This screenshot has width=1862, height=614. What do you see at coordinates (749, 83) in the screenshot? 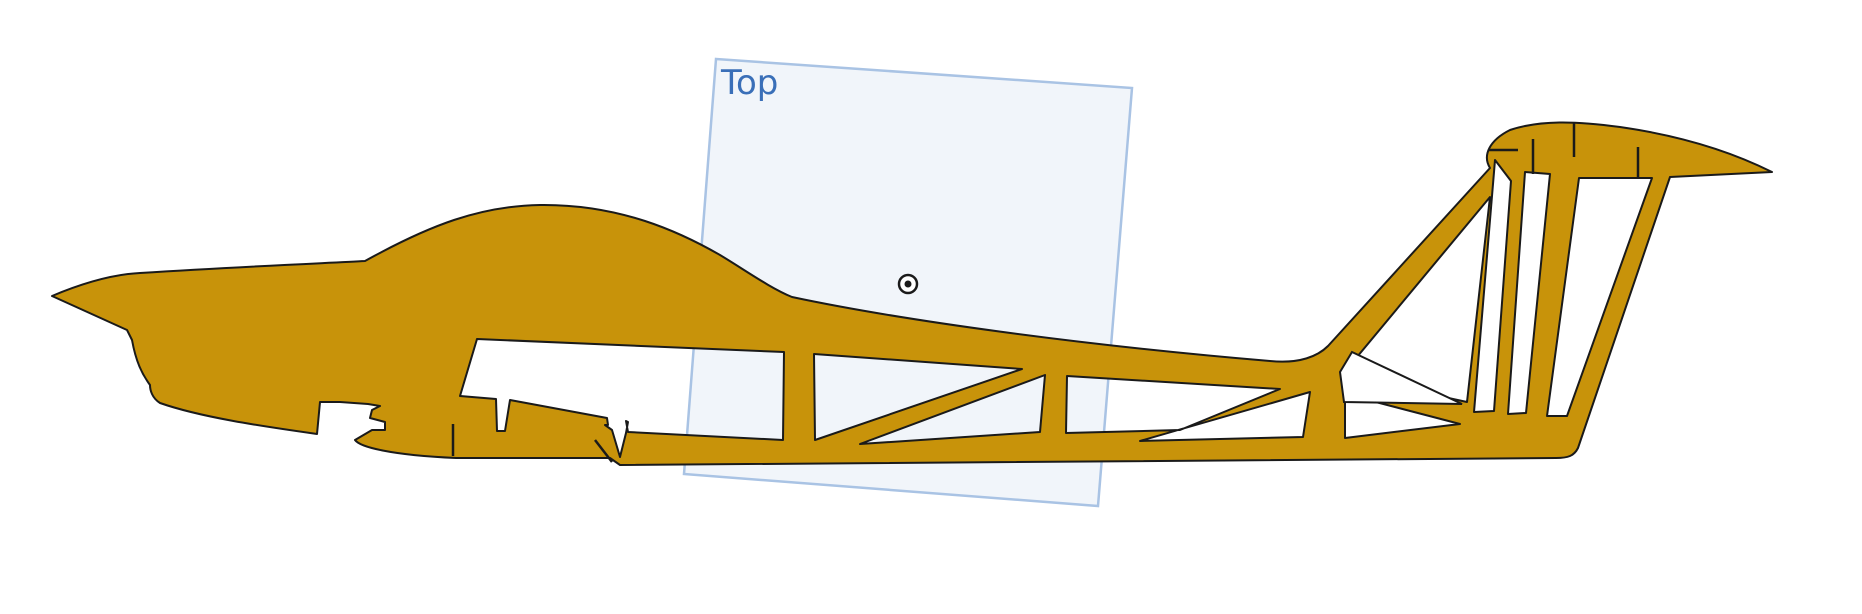
I see `top-plane-label: Top` at bounding box center [749, 83].